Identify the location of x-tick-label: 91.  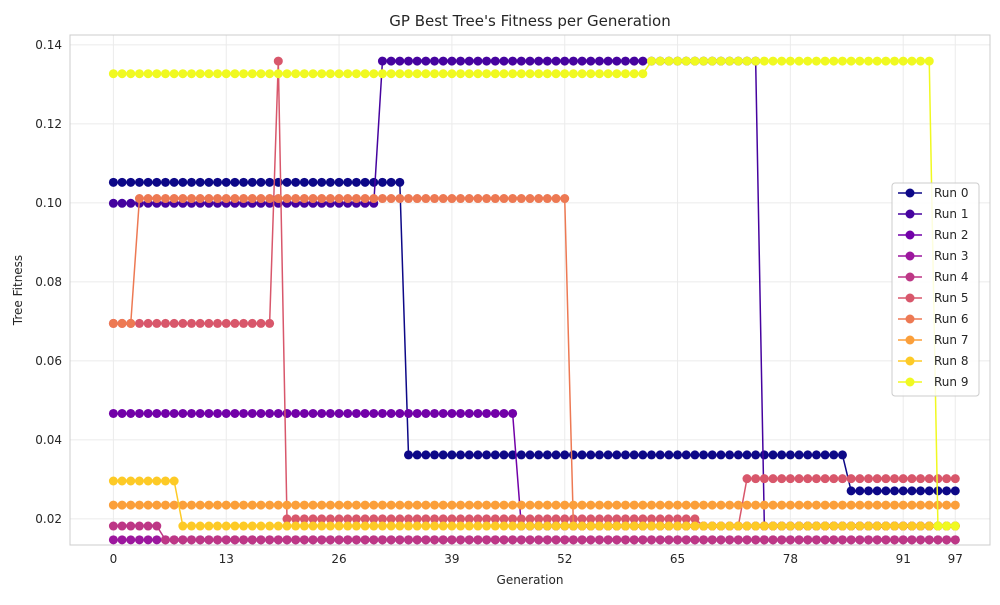
(903, 559).